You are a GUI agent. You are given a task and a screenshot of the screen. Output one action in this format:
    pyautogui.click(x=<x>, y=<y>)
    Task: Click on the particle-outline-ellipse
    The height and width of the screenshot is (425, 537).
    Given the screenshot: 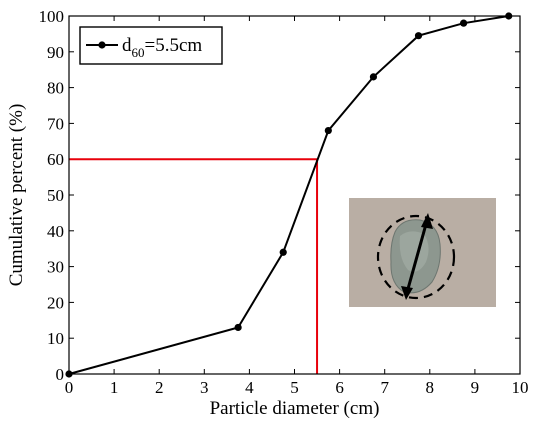 What is the action you would take?
    pyautogui.click(x=416, y=257)
    